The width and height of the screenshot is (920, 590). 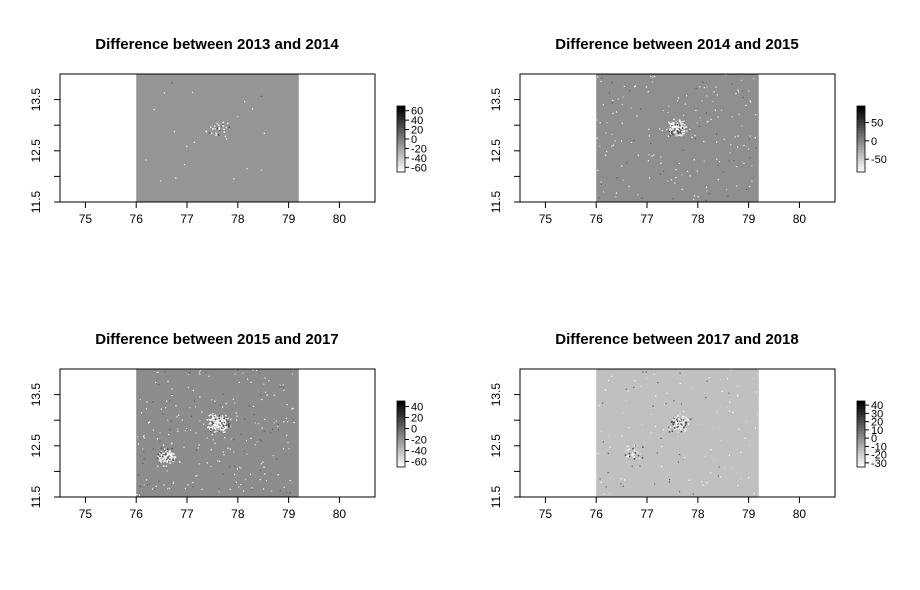 I want to click on legend-tick-label: 10, so click(x=877, y=431).